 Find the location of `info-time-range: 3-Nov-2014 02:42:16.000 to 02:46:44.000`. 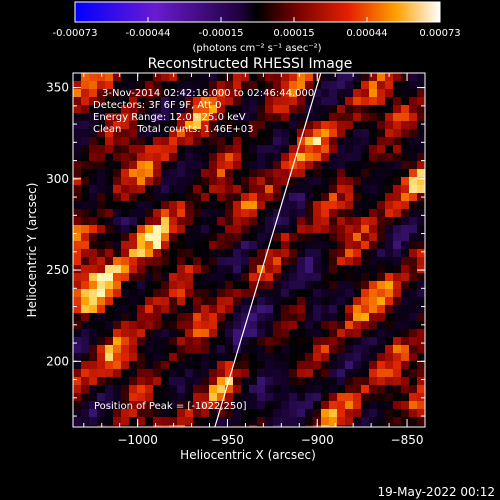

info-time-range: 3-Nov-2014 02:42:16.000 to 02:46:44.000 is located at coordinates (208, 93).